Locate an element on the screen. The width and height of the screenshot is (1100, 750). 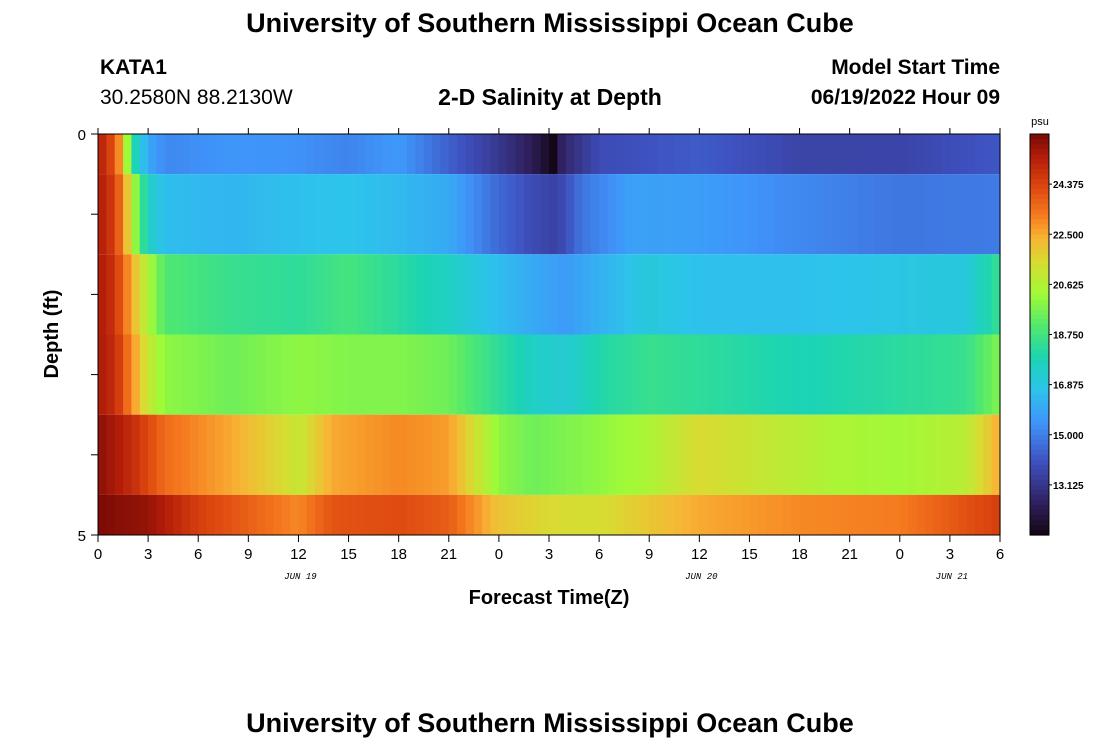
y-tick-label: 5 is located at coordinates (82, 536).